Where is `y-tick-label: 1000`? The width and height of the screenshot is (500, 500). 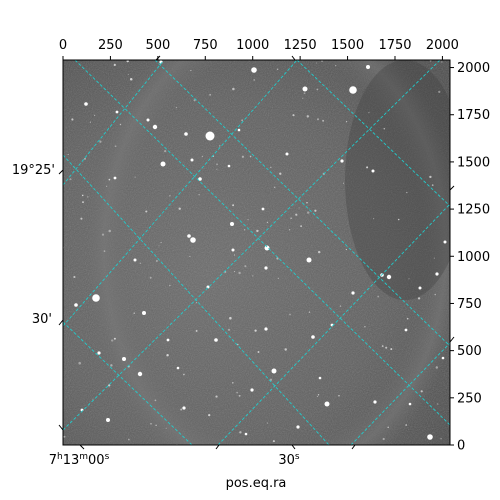 y-tick-label: 1000 is located at coordinates (473, 257).